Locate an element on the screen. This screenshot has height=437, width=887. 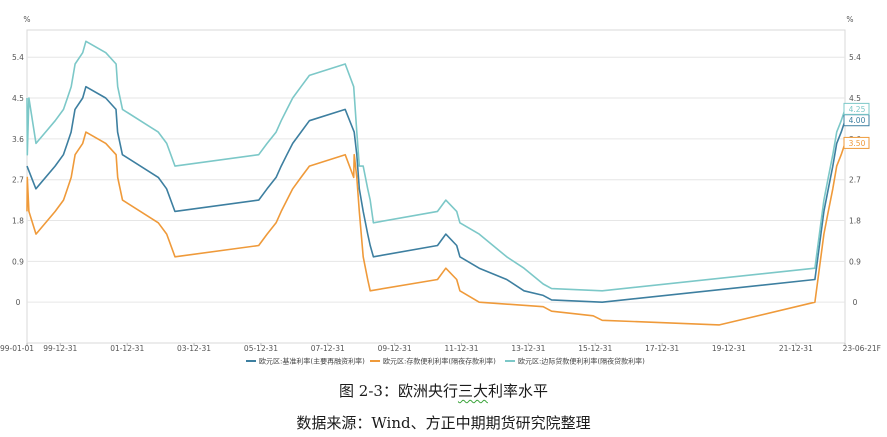
x-tick-label: 23-06-21F is located at coordinates (862, 348).